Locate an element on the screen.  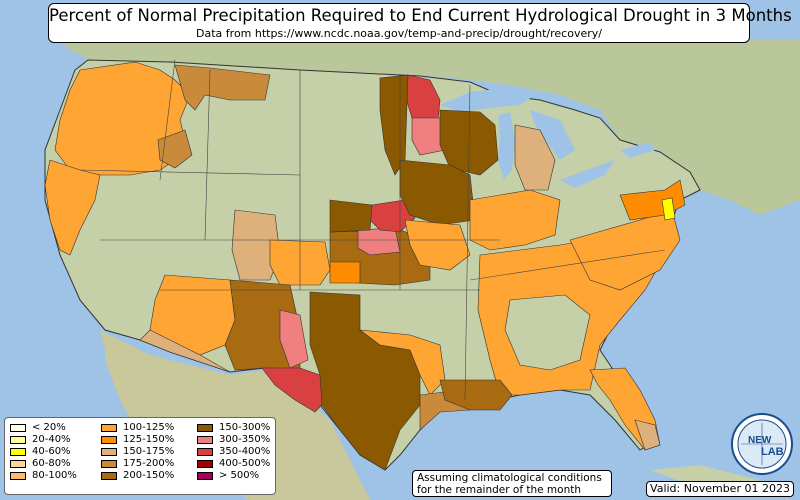
lake-erie is located at coordinates (587, 174).